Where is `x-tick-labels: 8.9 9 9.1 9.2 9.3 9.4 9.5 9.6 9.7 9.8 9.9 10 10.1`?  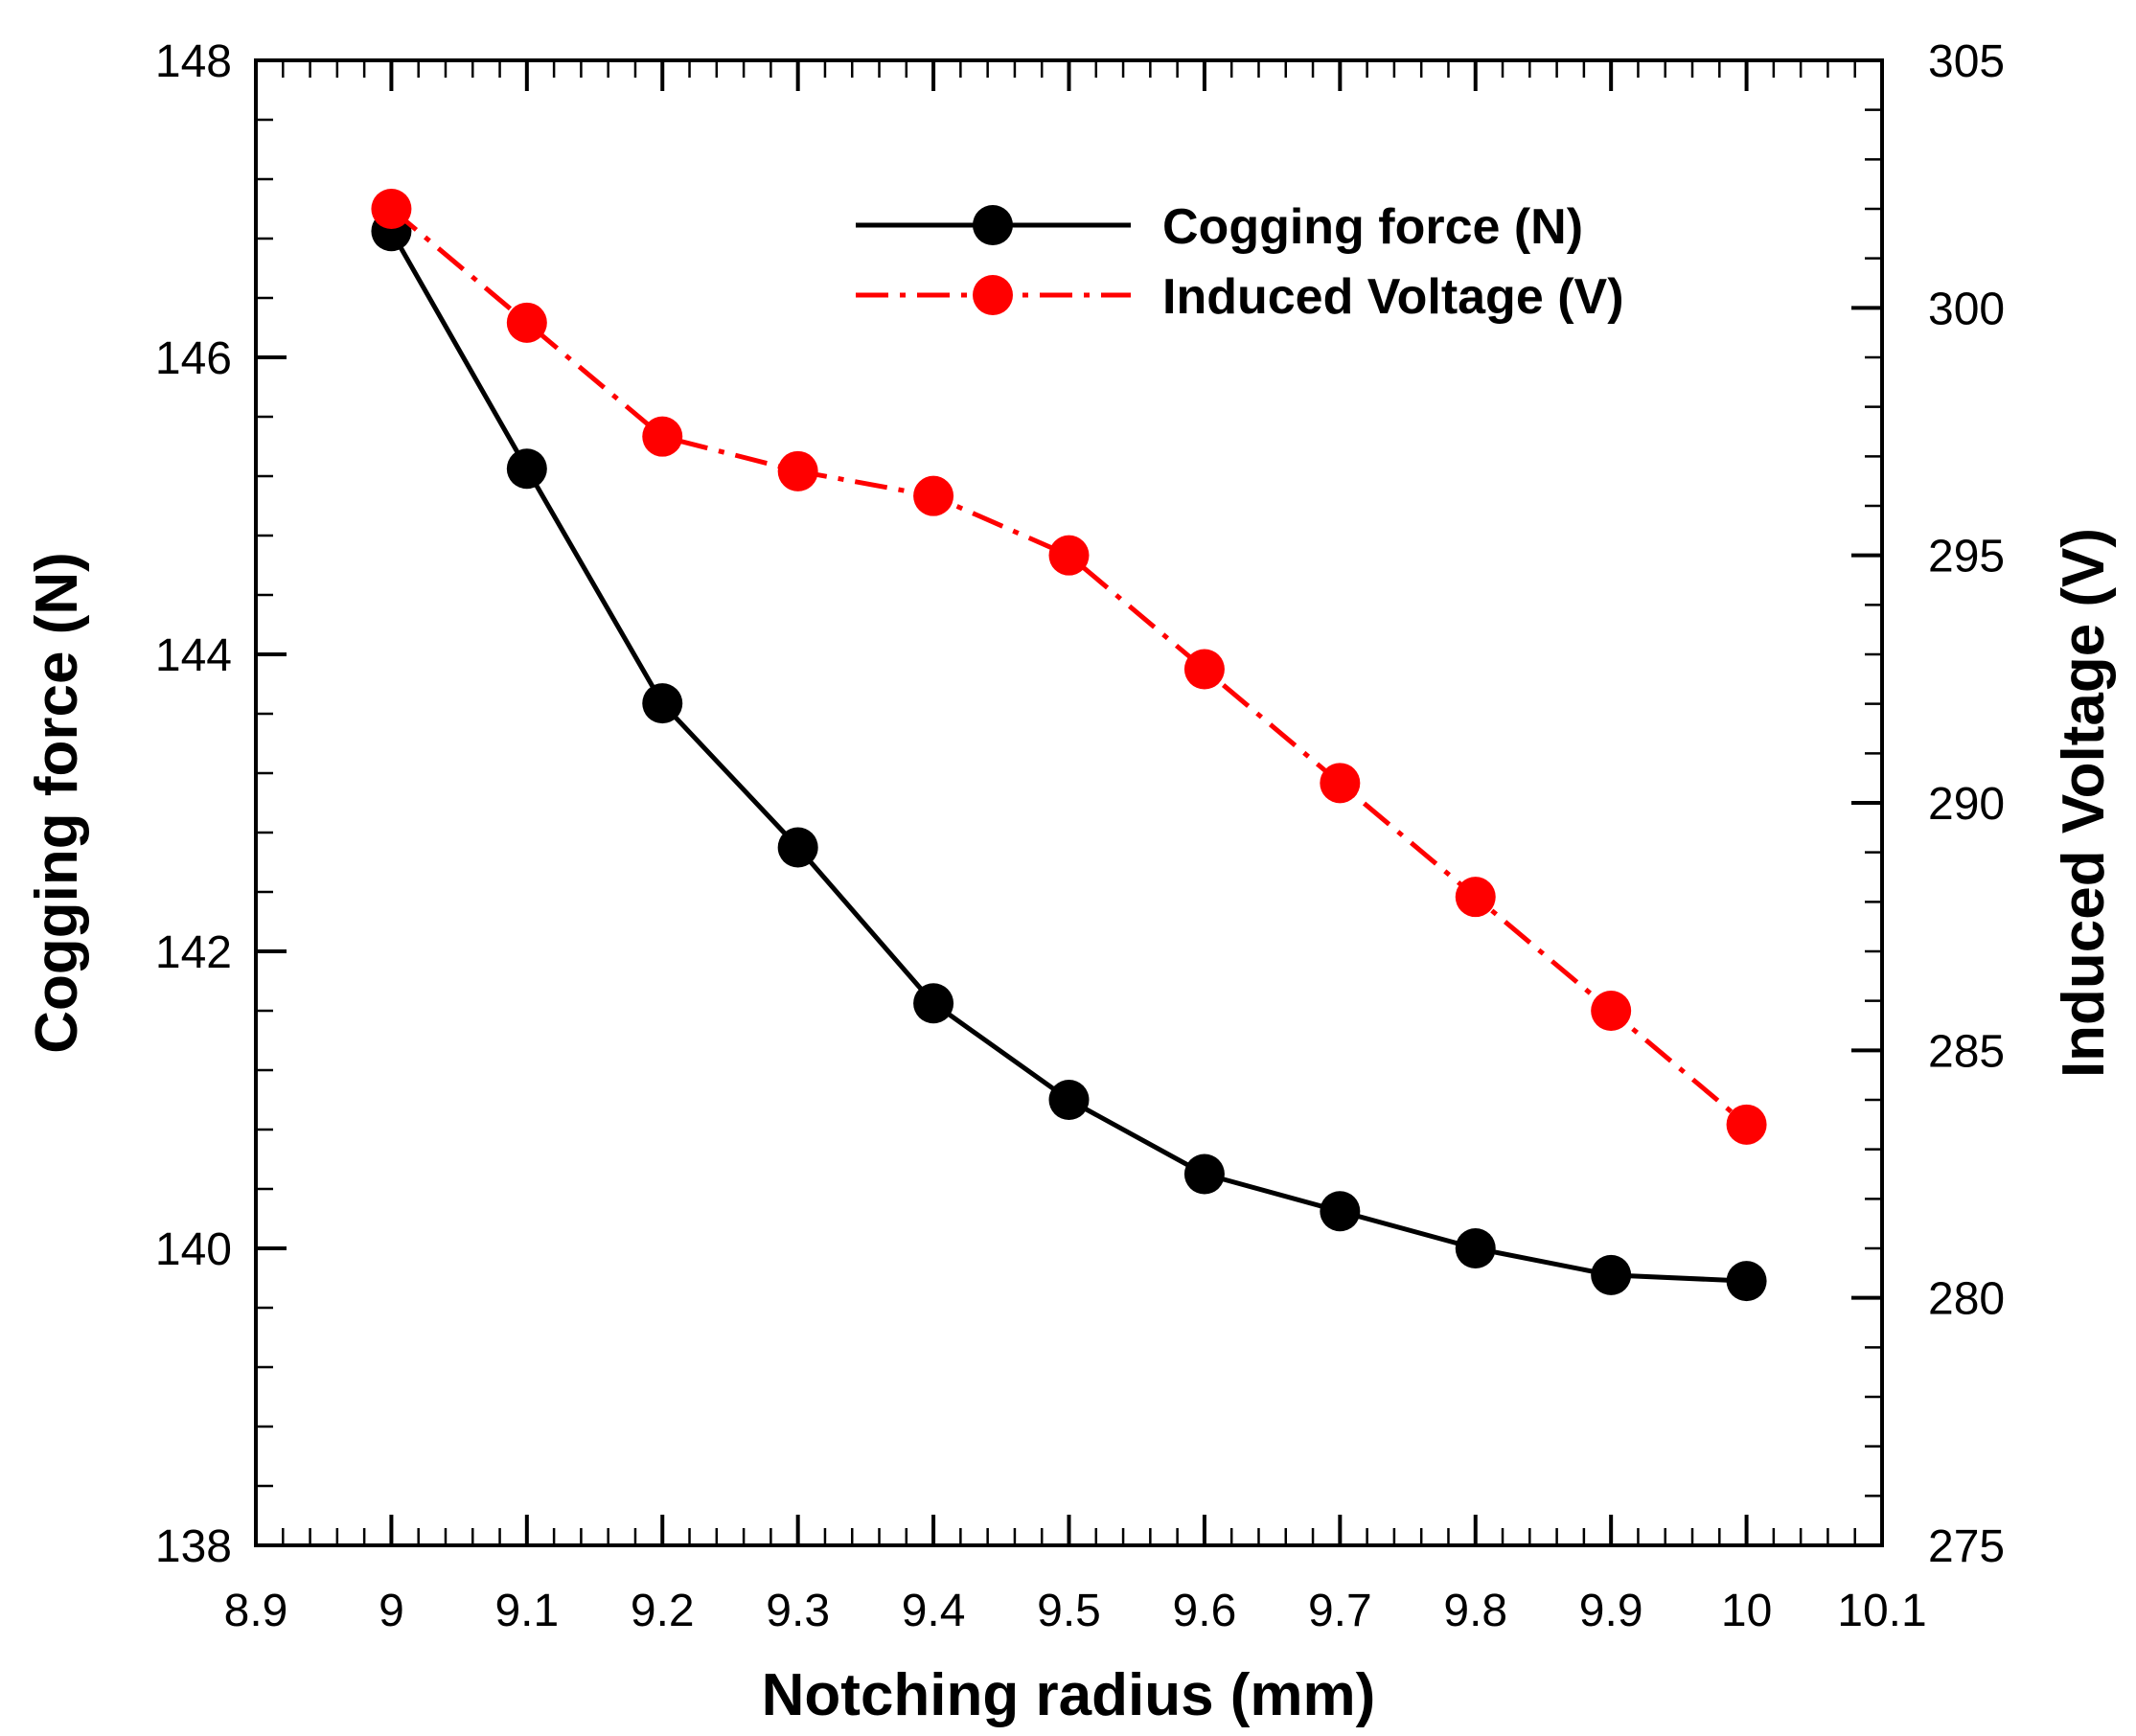
x-tick-labels: 8.9 9 9.1 9.2 9.3 9.4 9.5 9.6 9.7 9.8 9.9 10 10.1 is located at coordinates (1075, 1611).